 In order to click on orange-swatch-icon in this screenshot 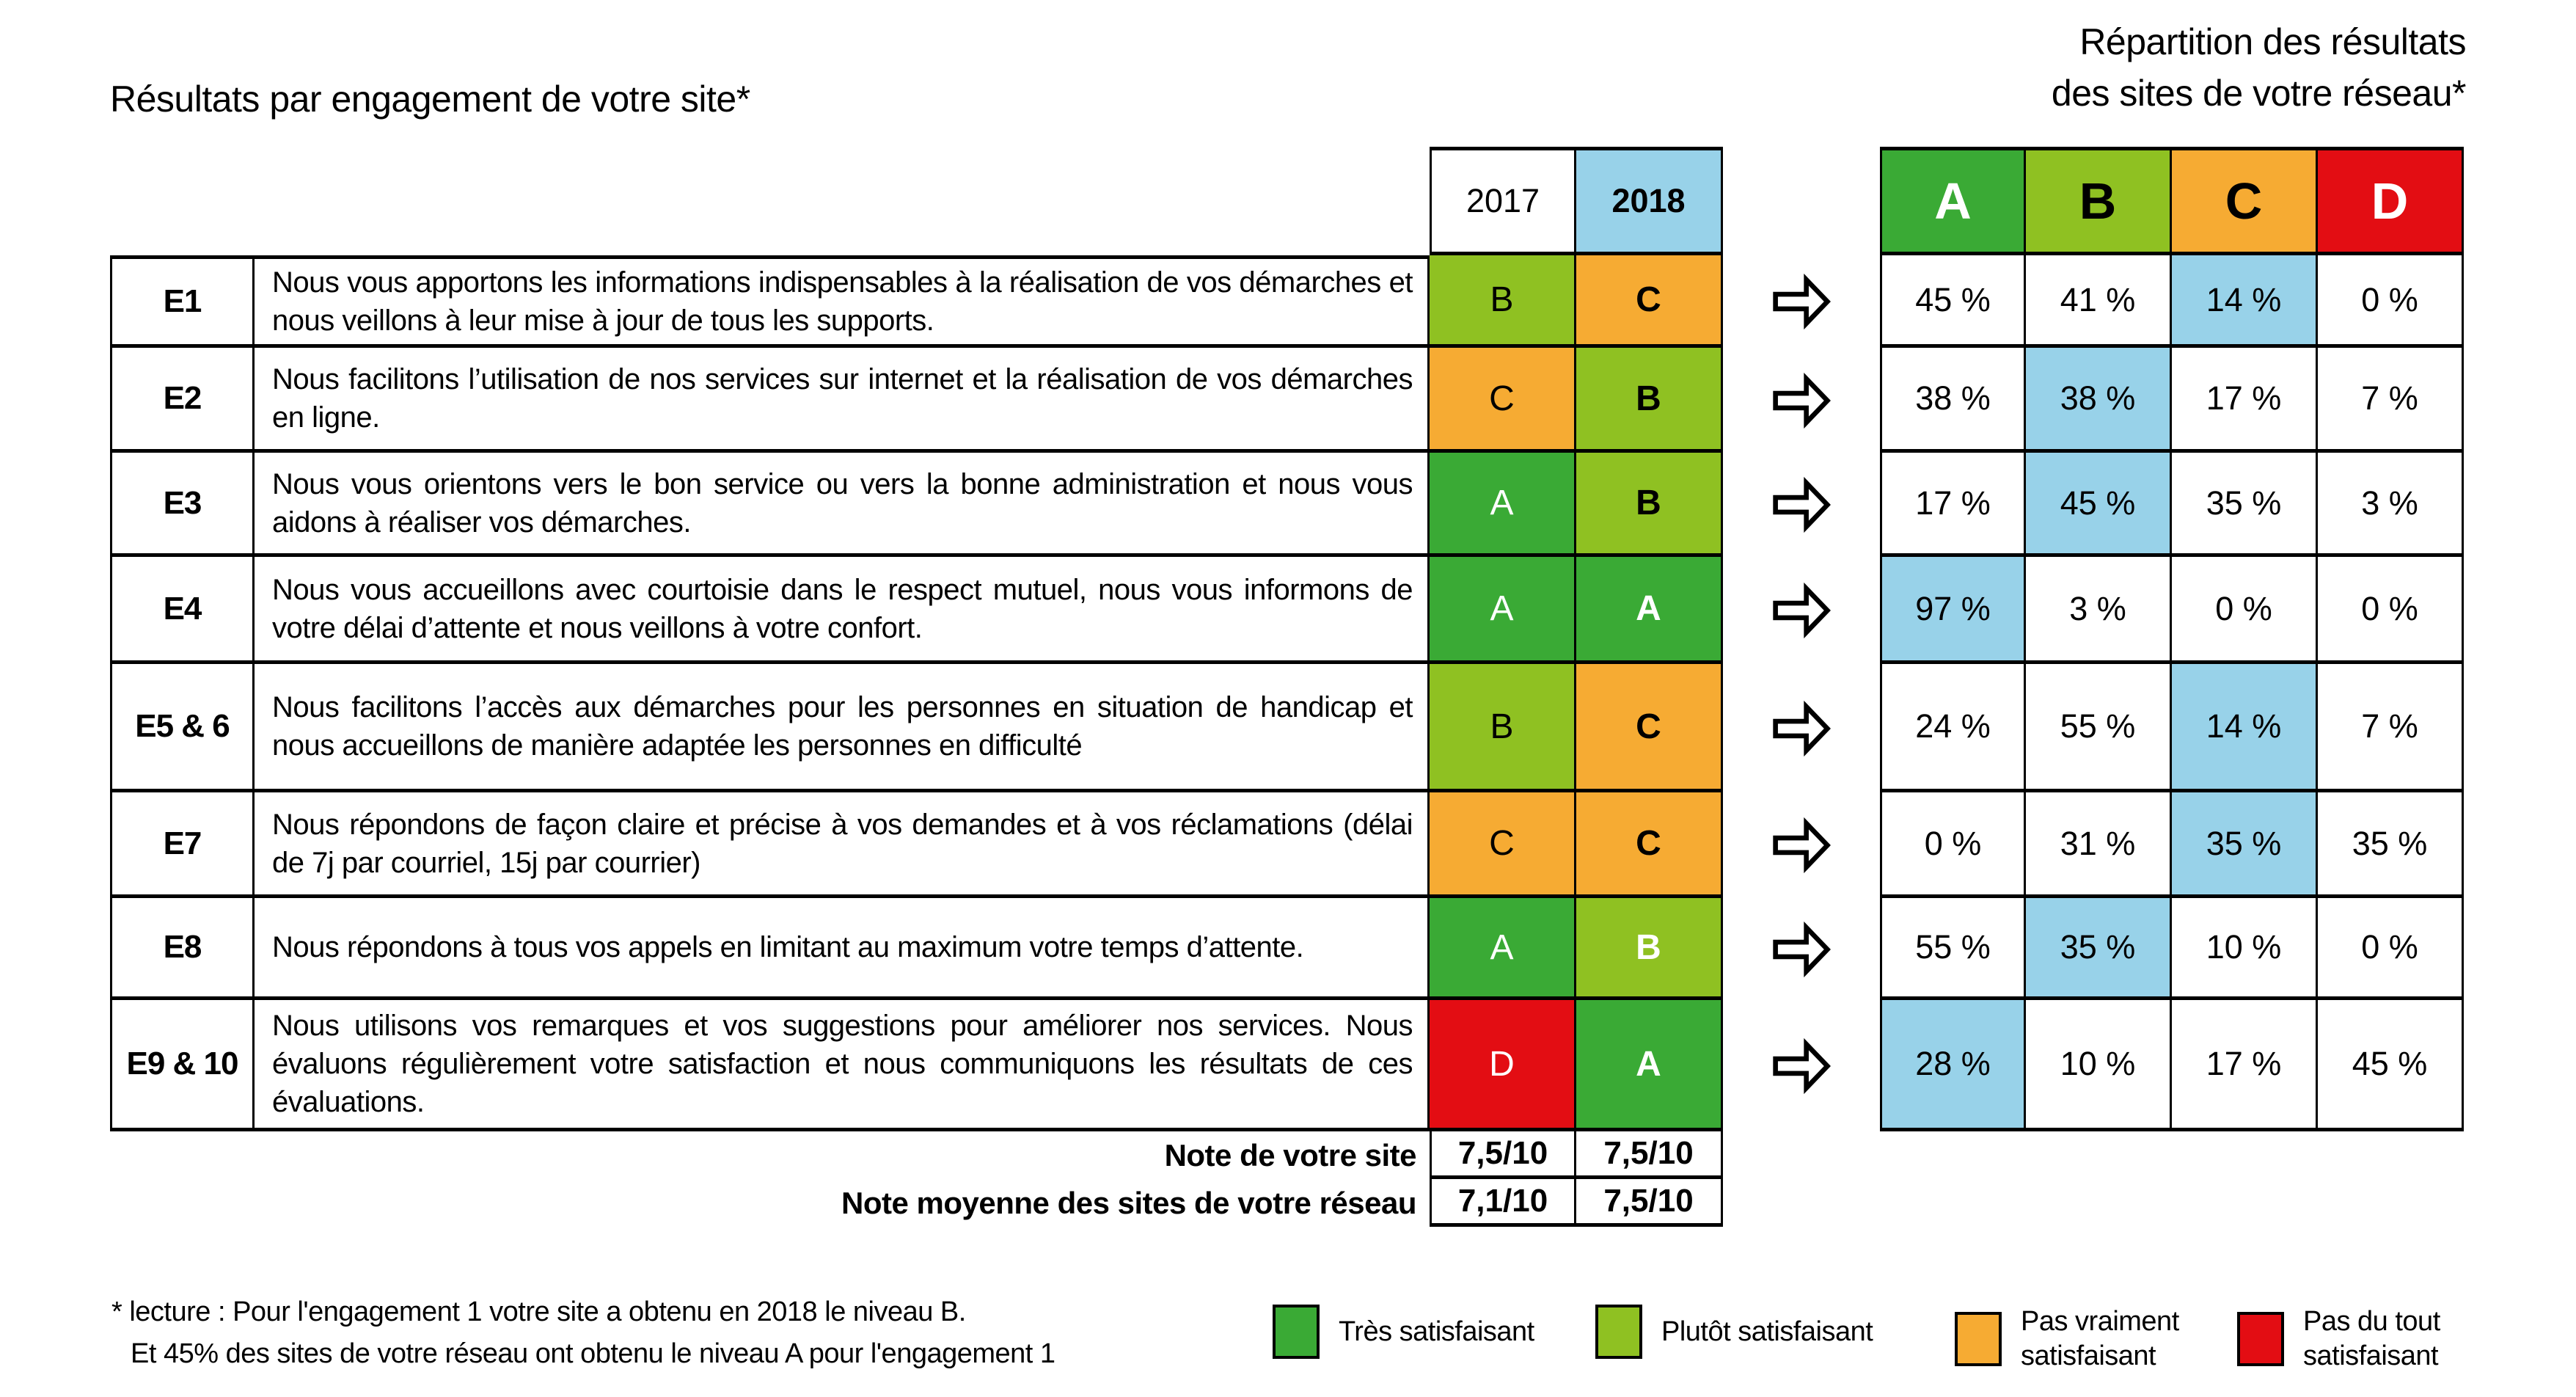, I will do `click(1978, 1339)`.